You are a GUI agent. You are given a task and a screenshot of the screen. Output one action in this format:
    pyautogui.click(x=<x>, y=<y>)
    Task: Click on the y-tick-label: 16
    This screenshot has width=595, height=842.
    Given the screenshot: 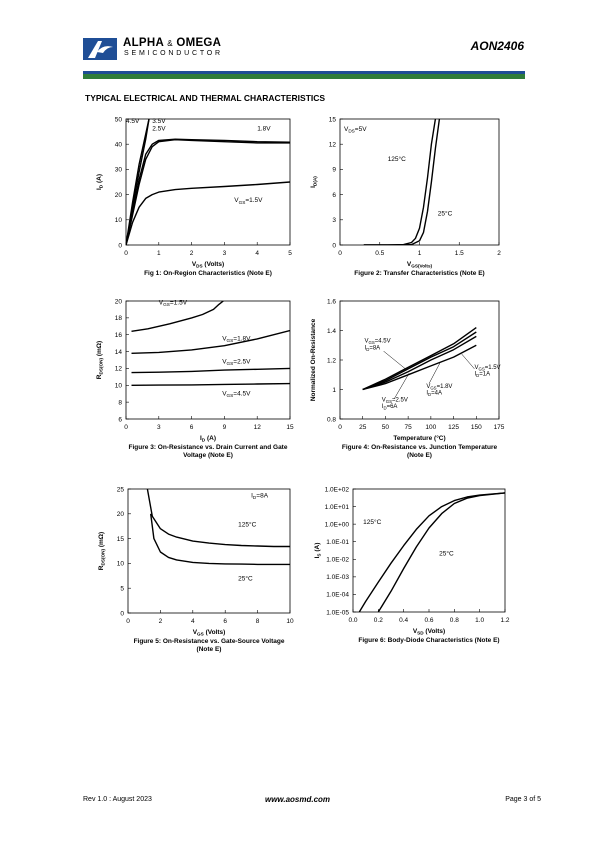 What is the action you would take?
    pyautogui.click(x=119, y=335)
    